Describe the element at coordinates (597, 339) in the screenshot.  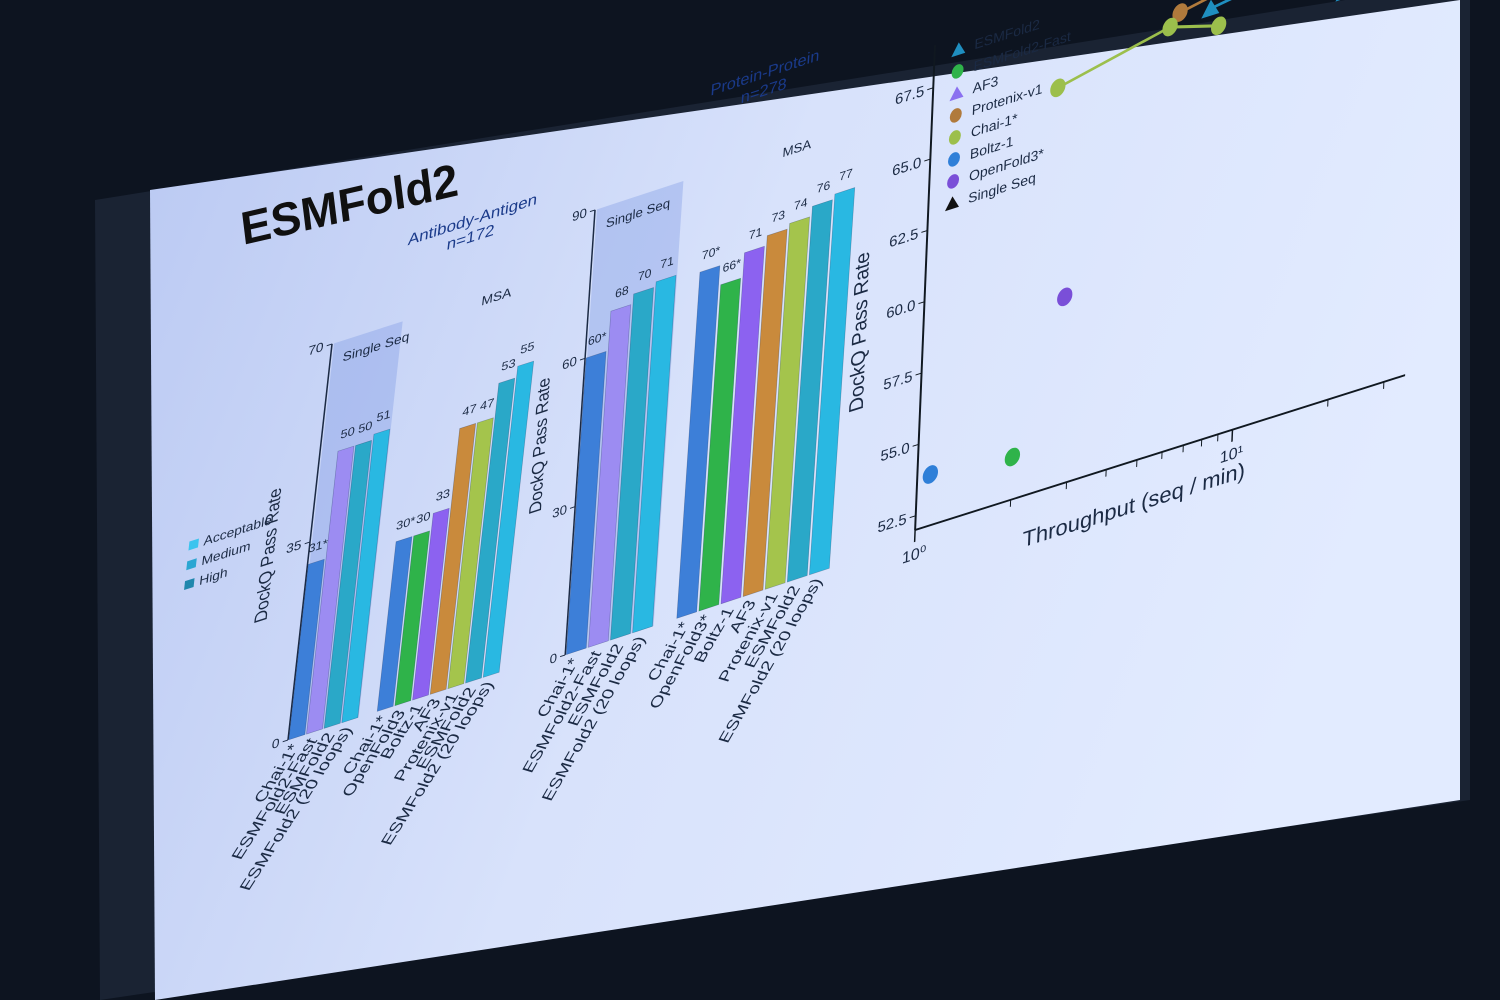
I see `value-label: 60*` at that location.